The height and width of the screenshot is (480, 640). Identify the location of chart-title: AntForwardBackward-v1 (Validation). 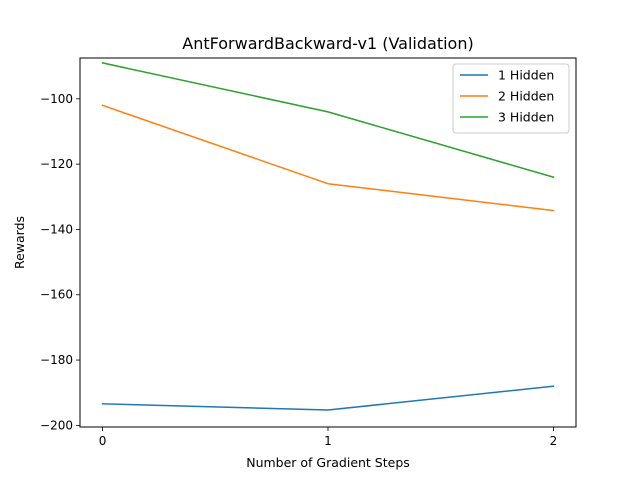
(327, 43).